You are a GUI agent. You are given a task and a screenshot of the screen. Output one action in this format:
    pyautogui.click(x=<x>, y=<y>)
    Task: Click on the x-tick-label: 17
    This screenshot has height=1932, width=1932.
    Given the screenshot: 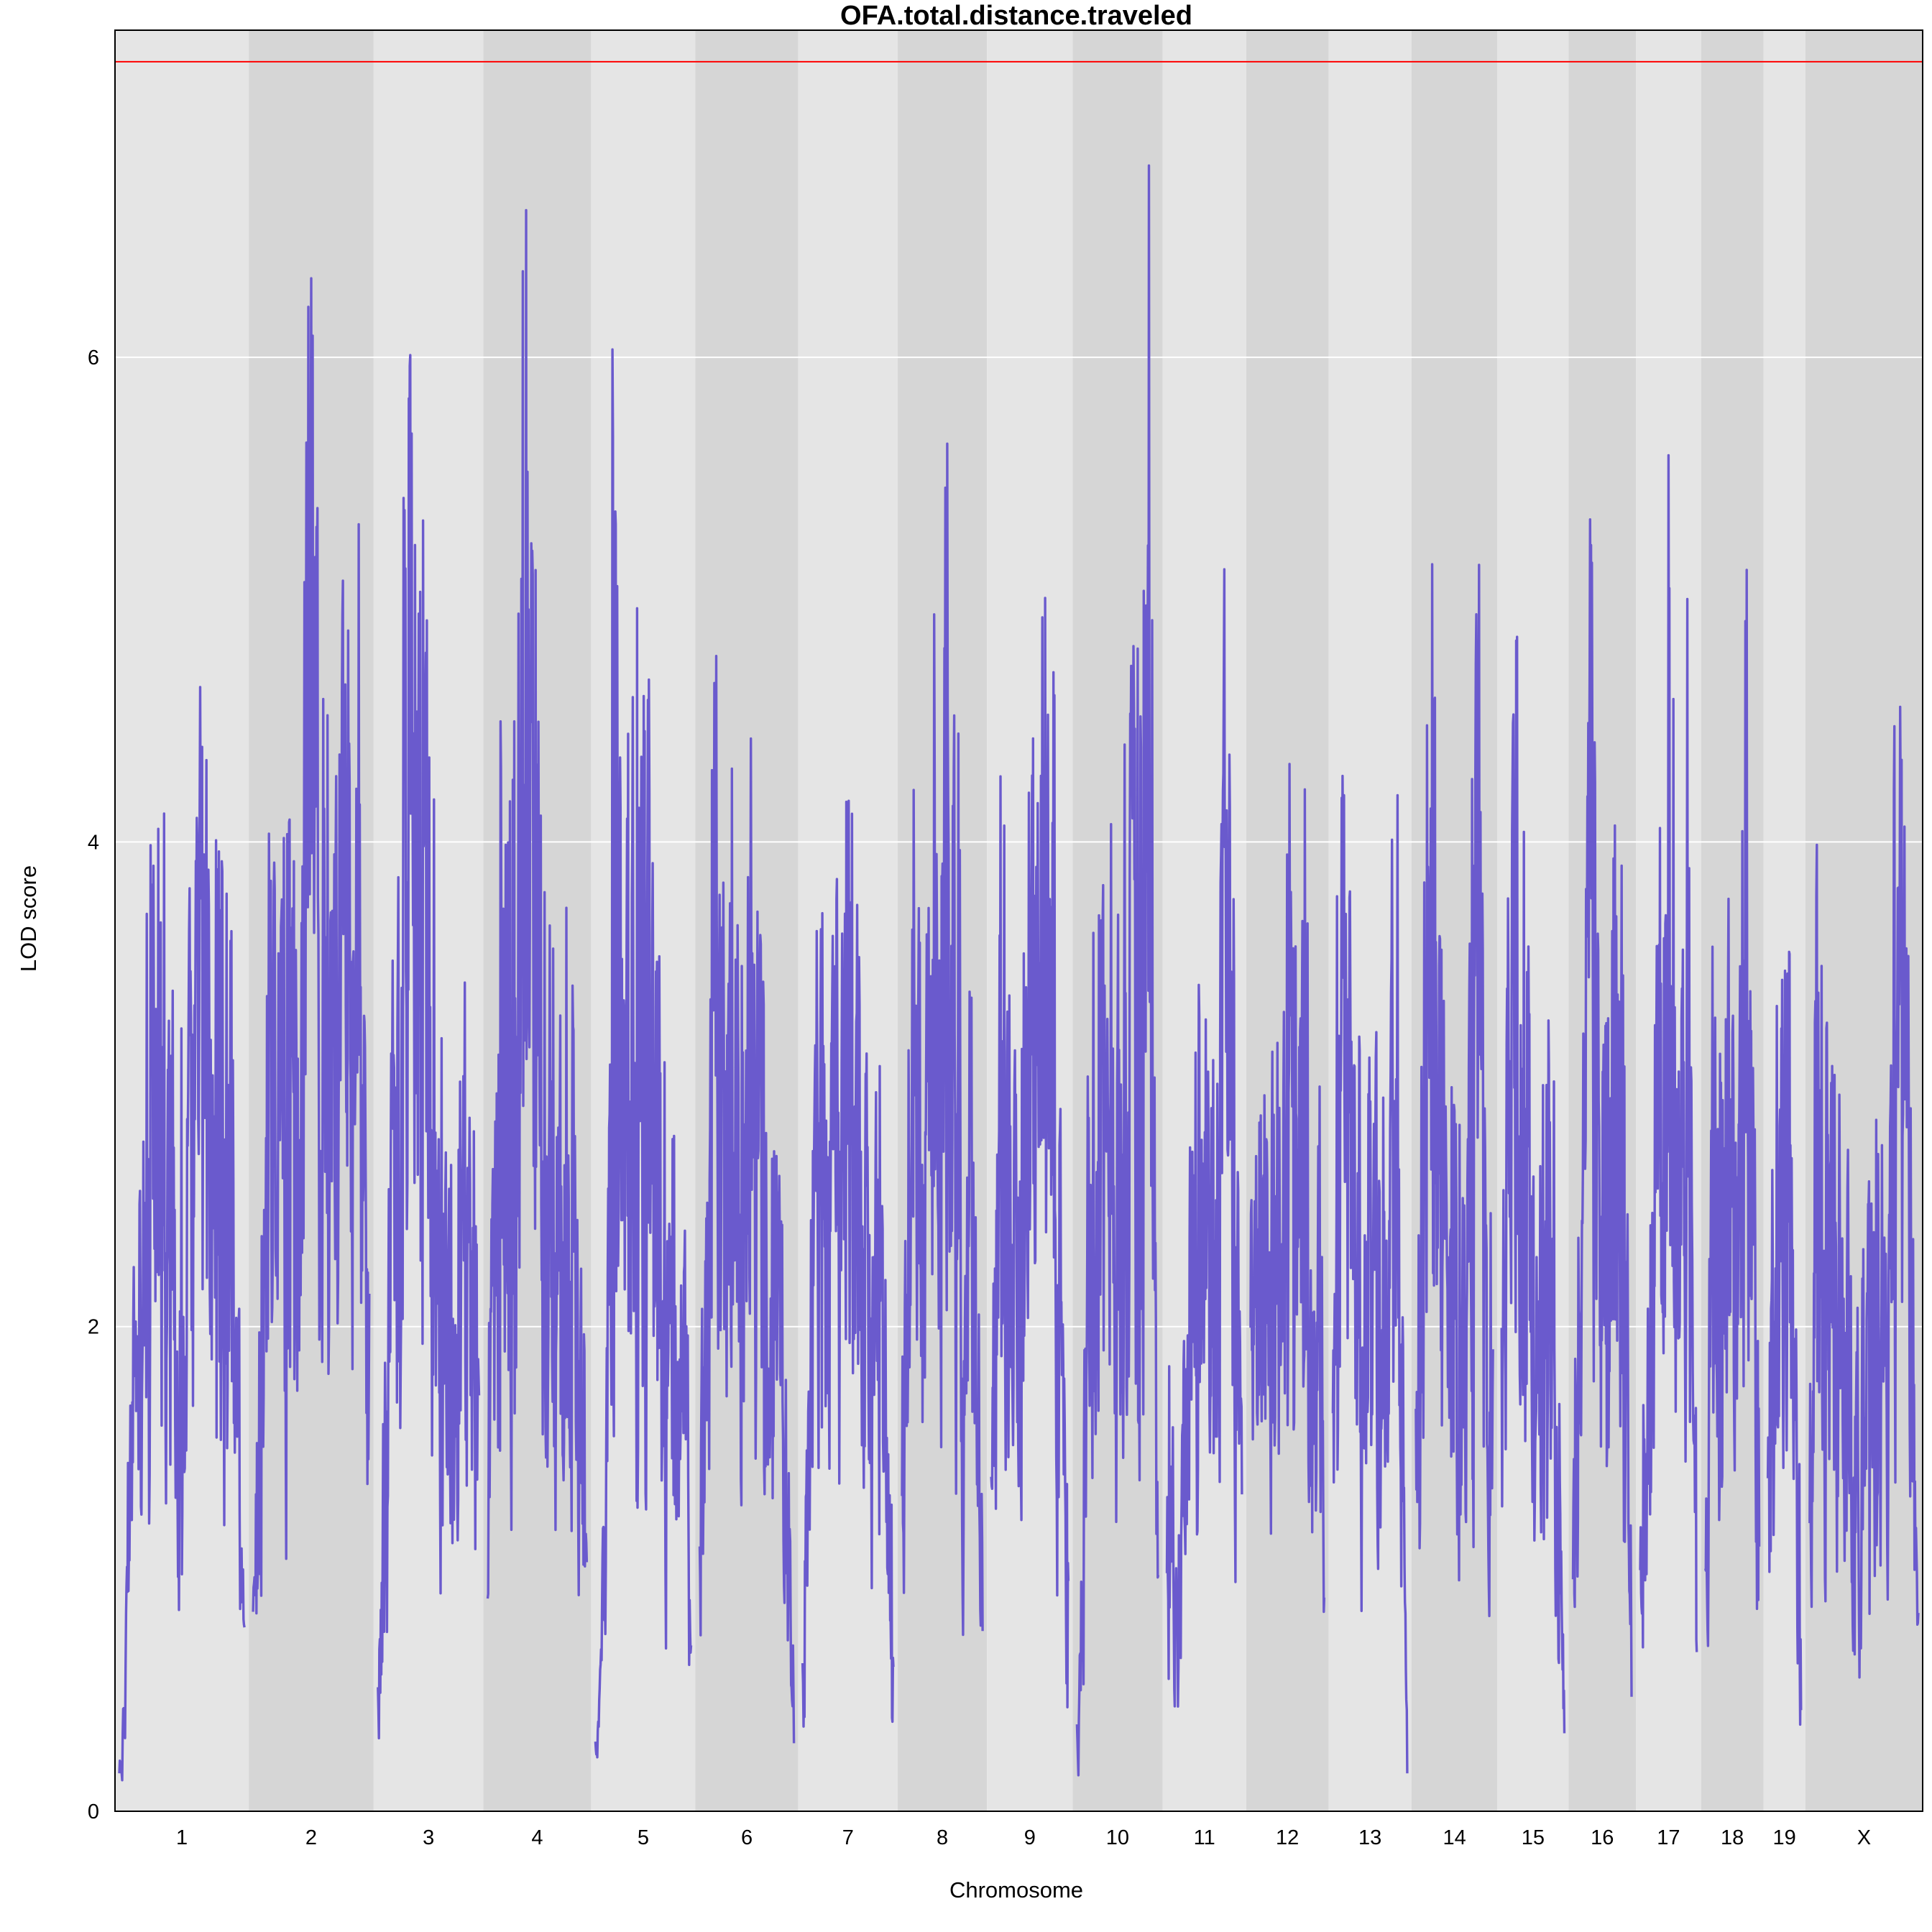 What is the action you would take?
    pyautogui.click(x=1668, y=1837)
    